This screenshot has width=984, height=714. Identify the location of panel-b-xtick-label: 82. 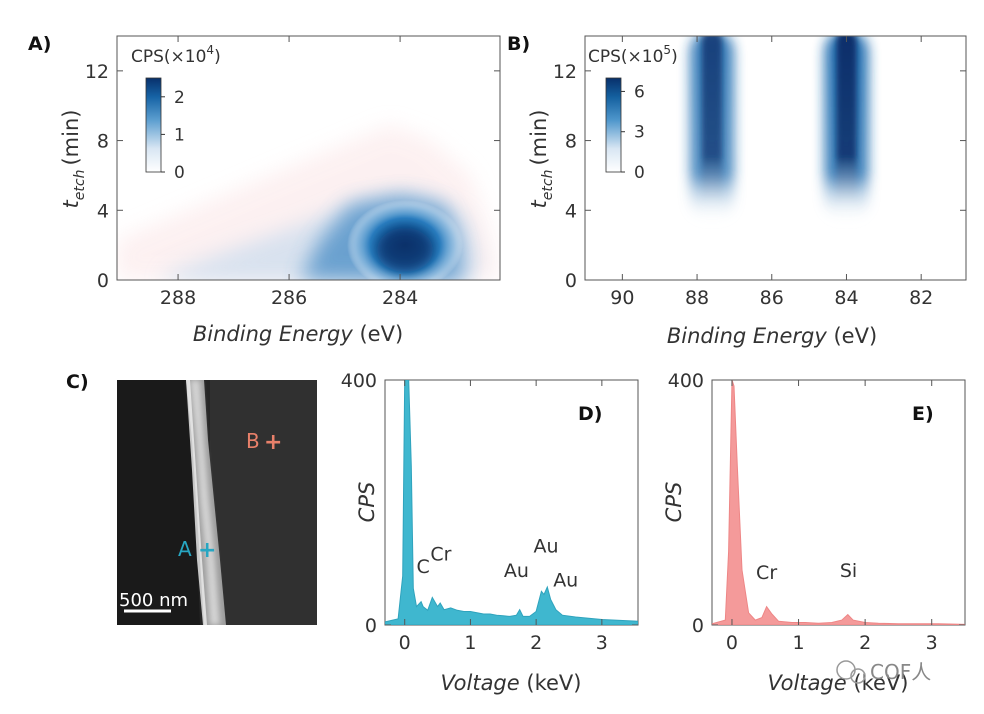
(921, 298).